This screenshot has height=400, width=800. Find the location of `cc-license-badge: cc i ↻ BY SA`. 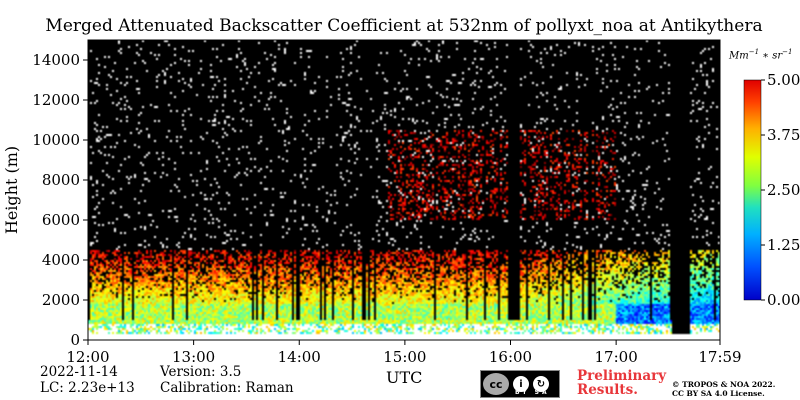

cc-license-badge: cc i ↻ BY SA is located at coordinates (520, 384).